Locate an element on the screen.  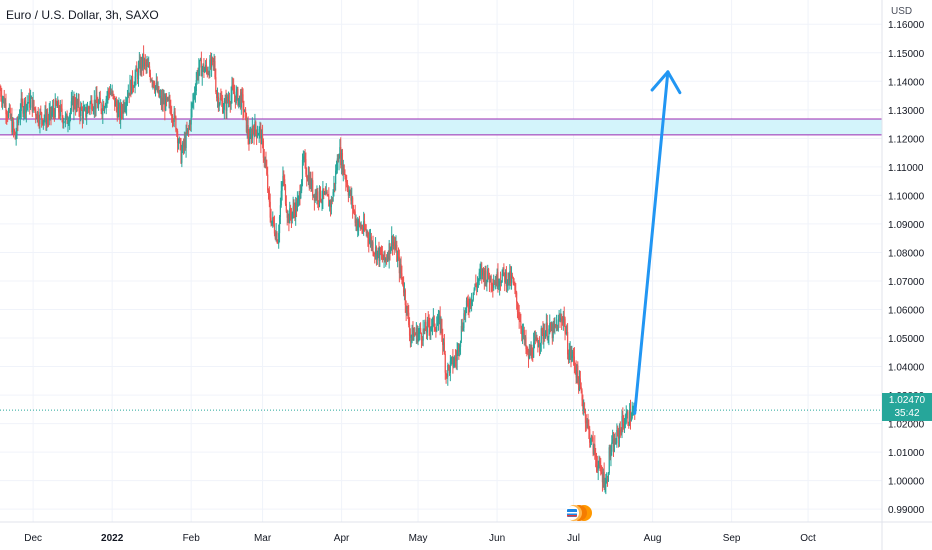
x-tick-label: May is located at coordinates (418, 538).